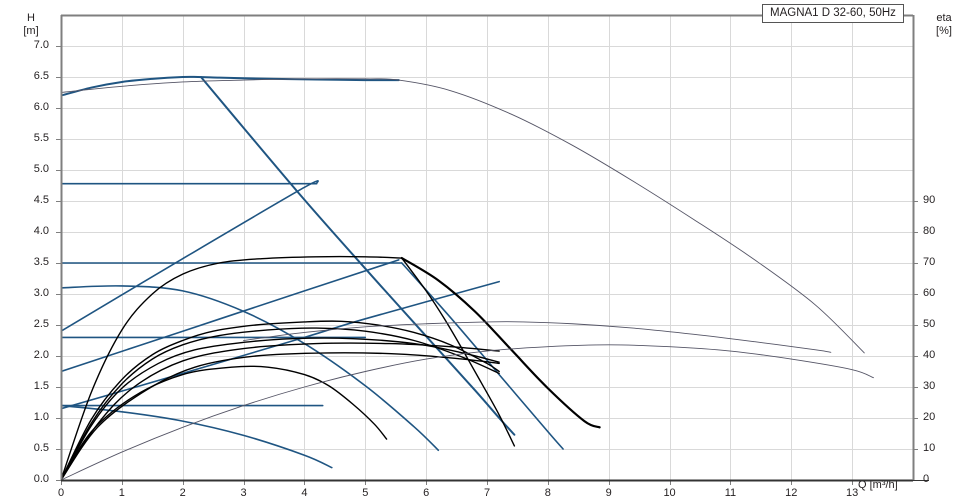 This screenshot has width=968, height=499. What do you see at coordinates (41, 448) in the screenshot?
I see `y-tick-label-left: 0.5` at bounding box center [41, 448].